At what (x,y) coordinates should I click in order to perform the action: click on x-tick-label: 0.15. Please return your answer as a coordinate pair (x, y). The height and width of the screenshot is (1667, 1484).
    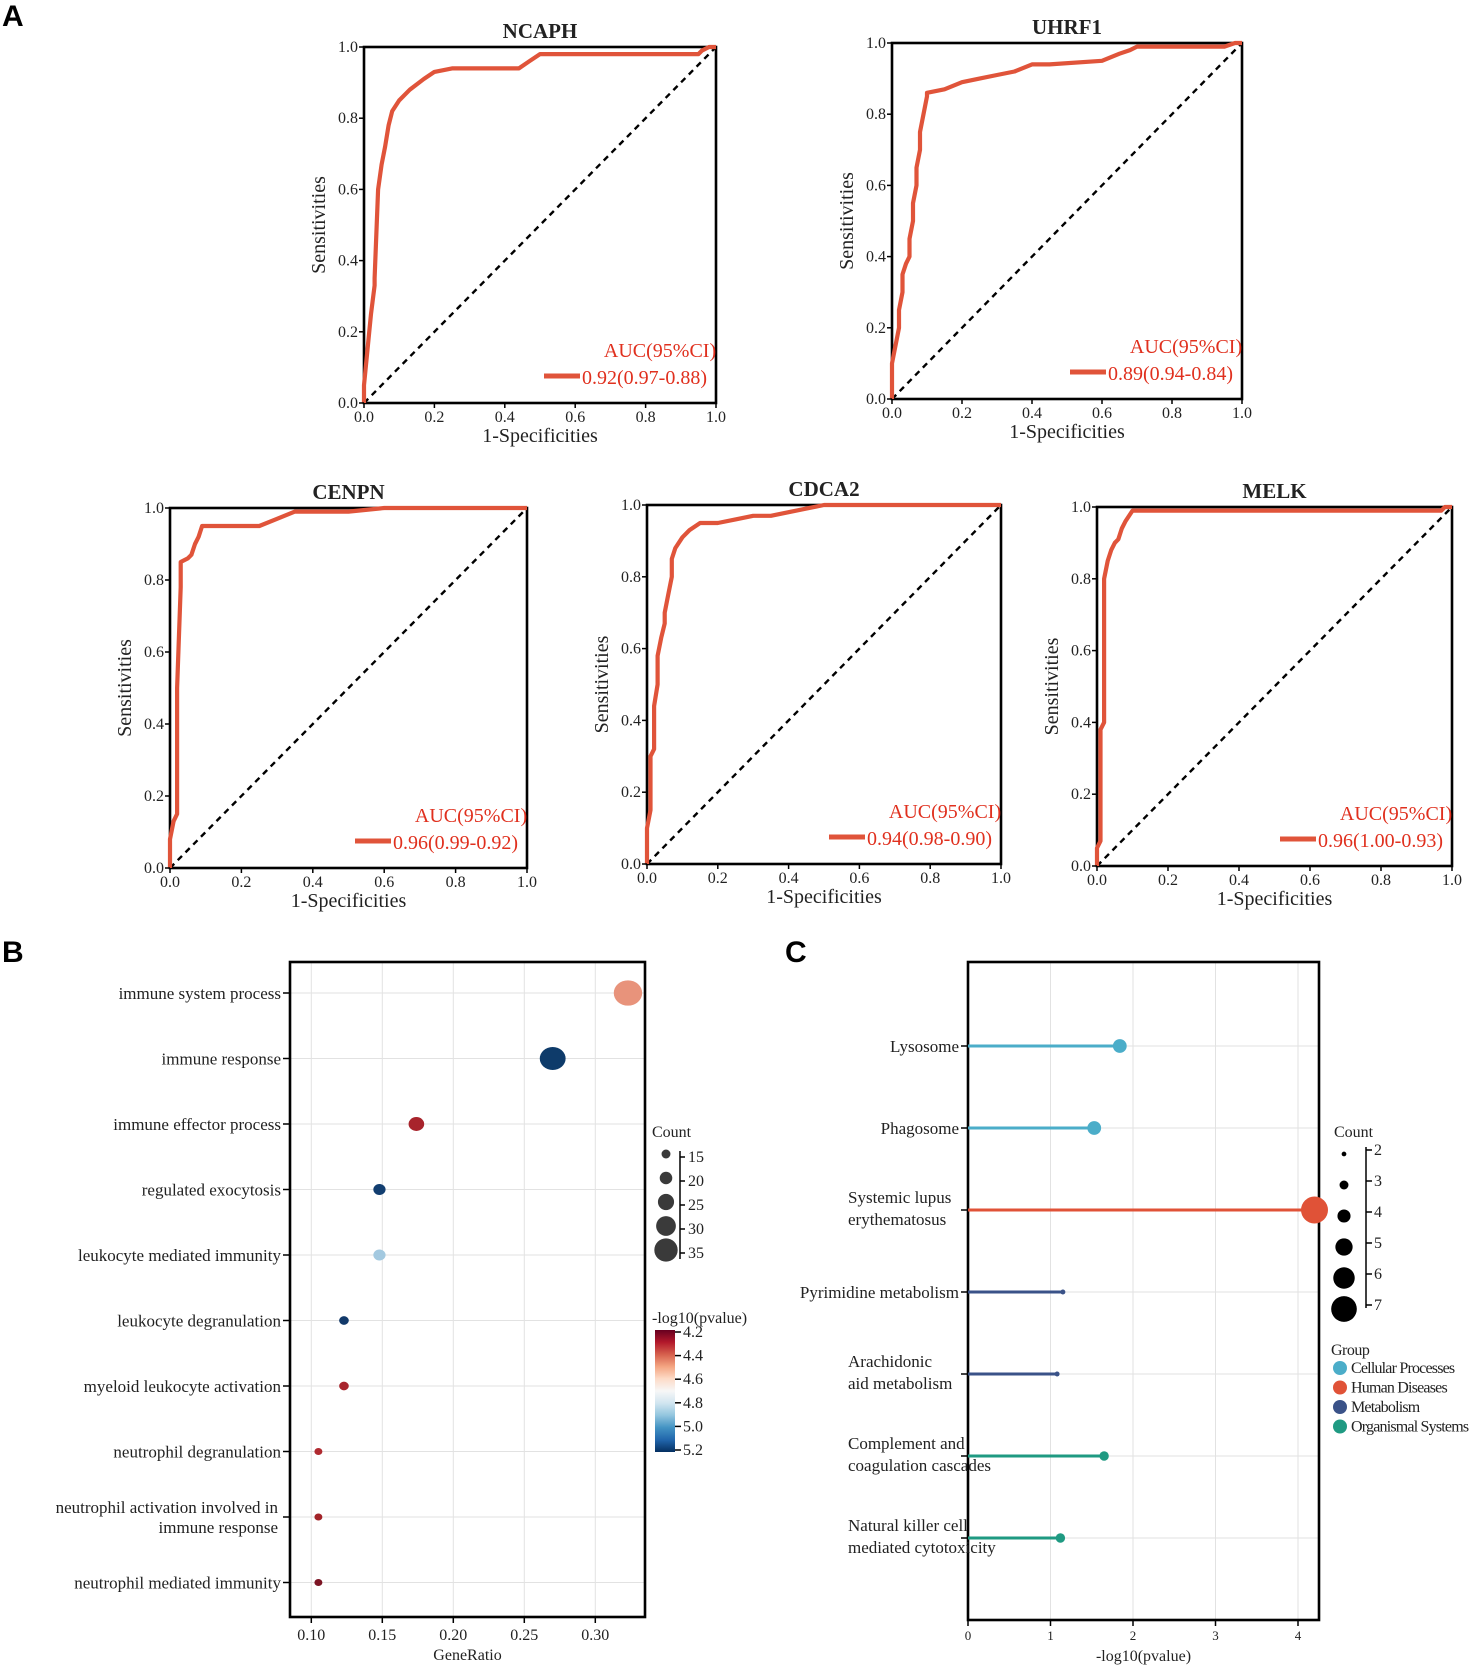
    Looking at the image, I should click on (382, 1635).